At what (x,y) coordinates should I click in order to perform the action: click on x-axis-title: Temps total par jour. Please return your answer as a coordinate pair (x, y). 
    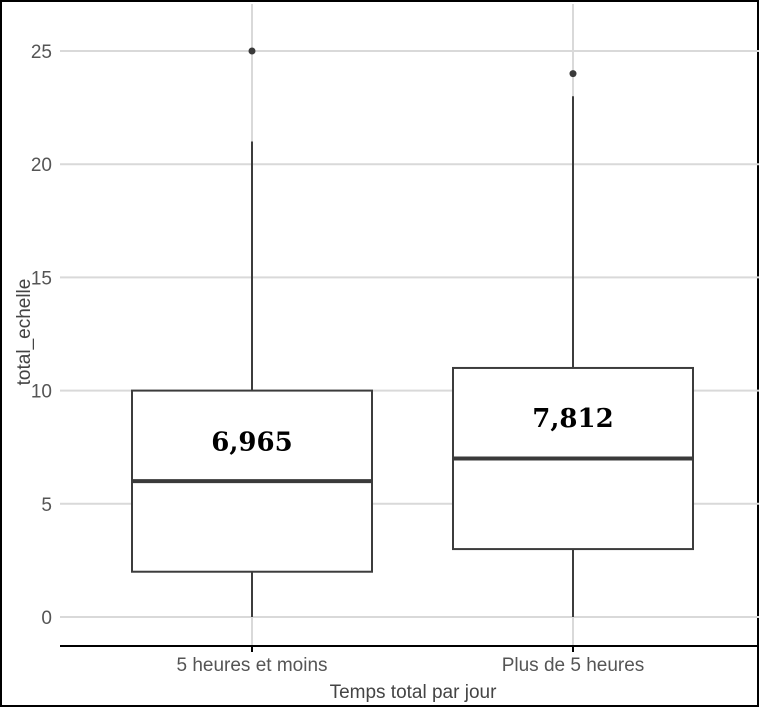
    Looking at the image, I should click on (414, 692).